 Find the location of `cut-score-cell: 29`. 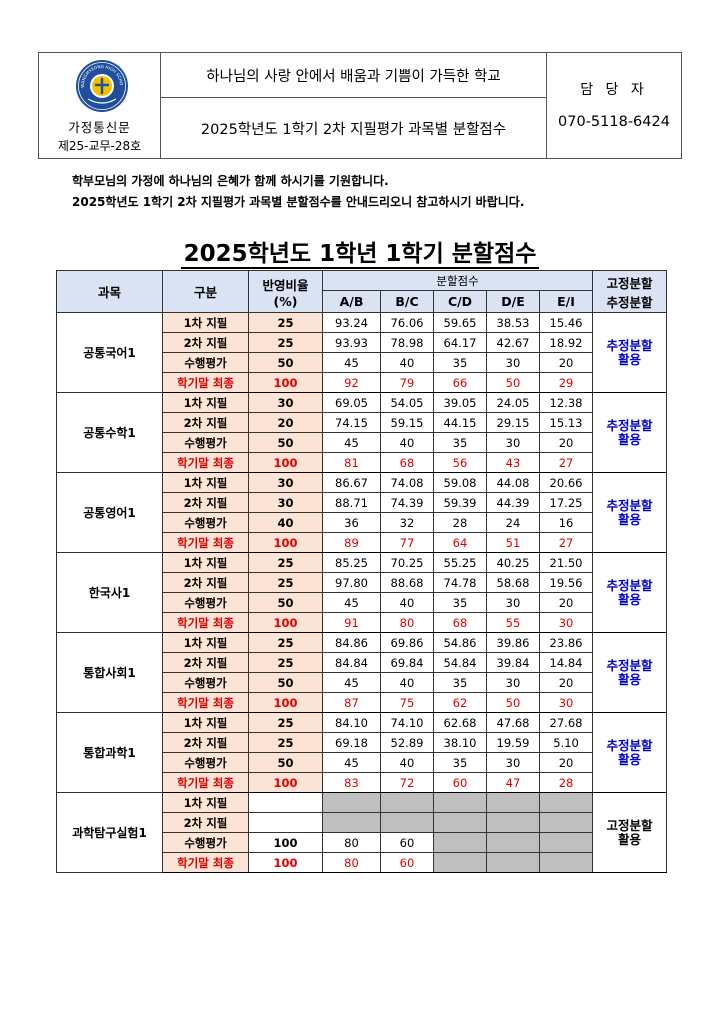

cut-score-cell: 29 is located at coordinates (566, 382).